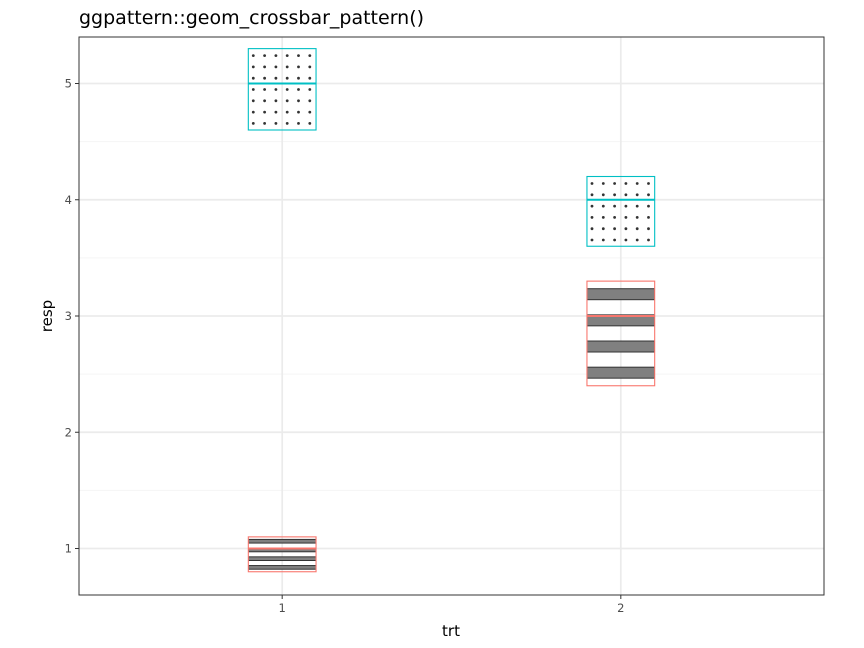 Image resolution: width=864 pixels, height=648 pixels. What do you see at coordinates (251, 18) in the screenshot?
I see `chart-title: ggpattern::geom_crossbar_pattern()` at bounding box center [251, 18].